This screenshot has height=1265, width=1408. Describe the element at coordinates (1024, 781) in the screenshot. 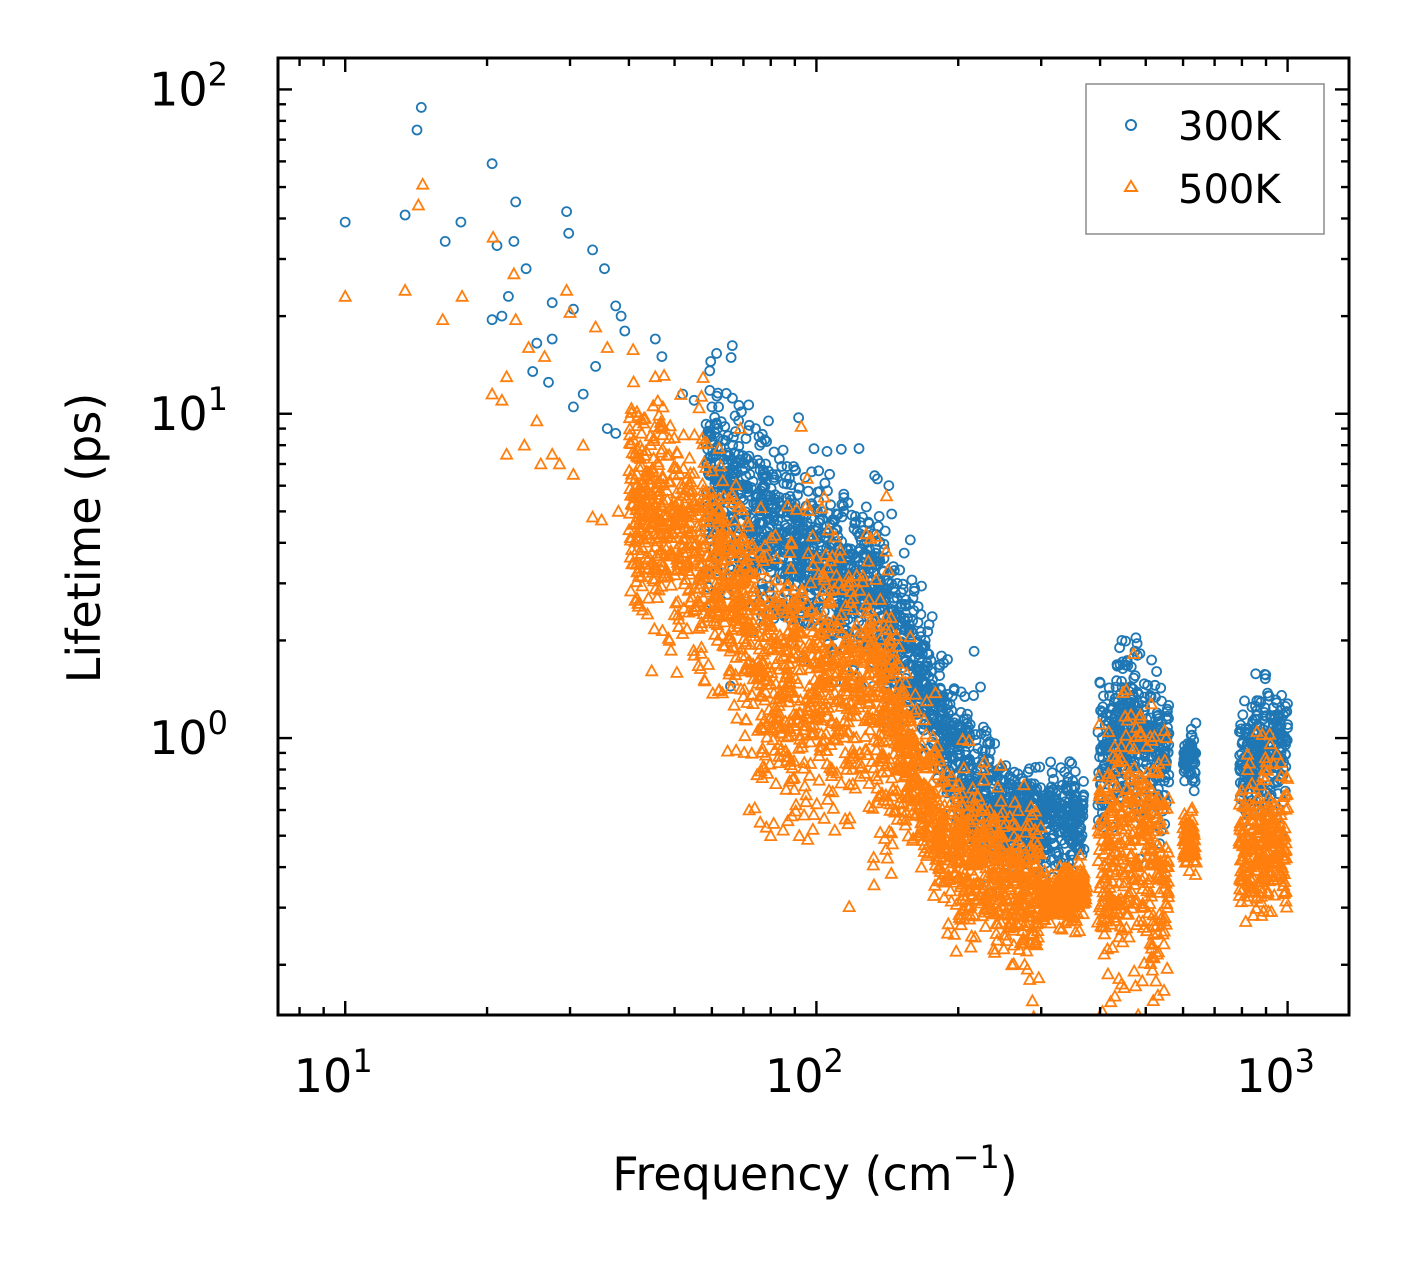

I see `data-point-300k-2045` at that location.